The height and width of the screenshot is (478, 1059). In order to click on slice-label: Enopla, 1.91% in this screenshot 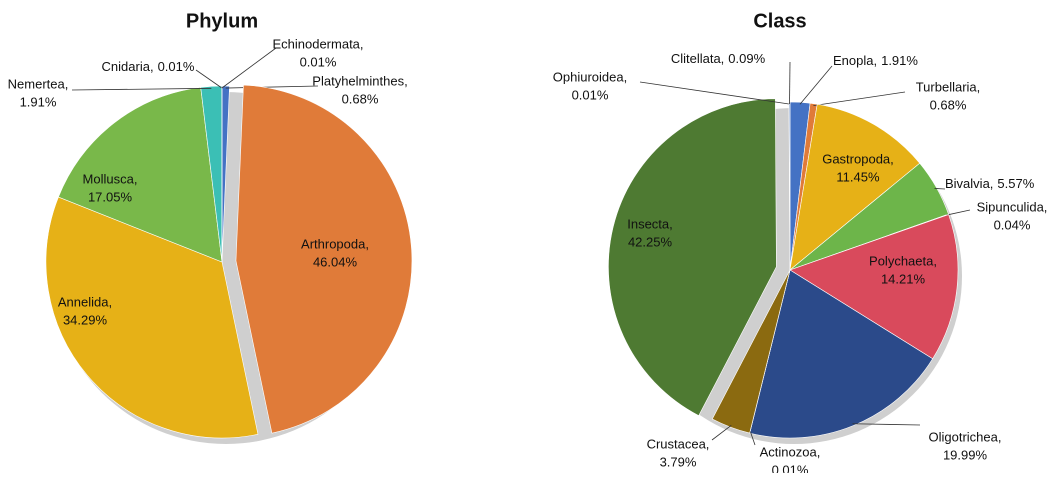, I will do `click(875, 60)`.